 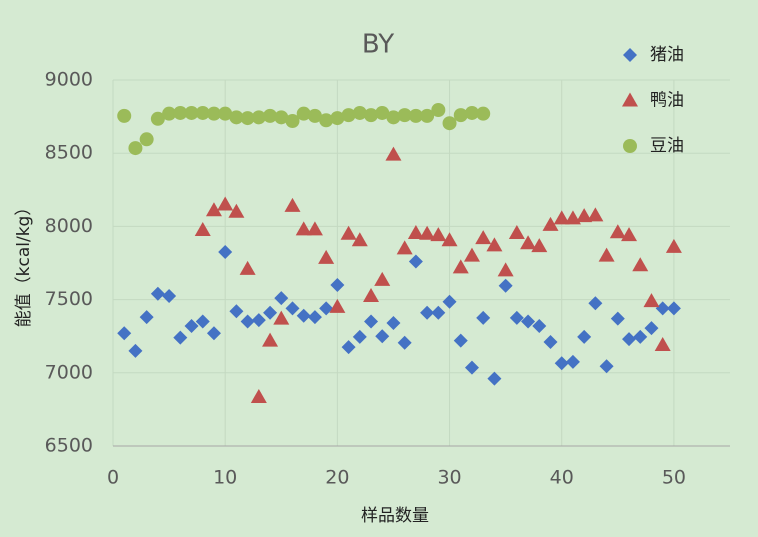 What do you see at coordinates (667, 55) in the screenshot?
I see `legend-label: 猪油` at bounding box center [667, 55].